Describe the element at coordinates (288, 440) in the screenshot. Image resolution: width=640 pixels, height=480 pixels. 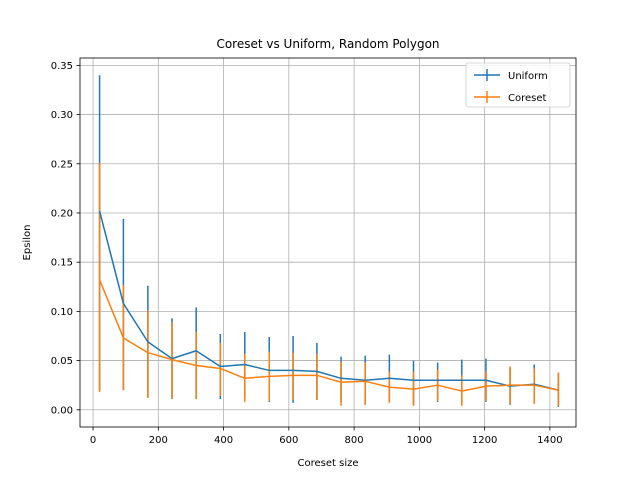
I see `x-tick-label: 600` at that location.